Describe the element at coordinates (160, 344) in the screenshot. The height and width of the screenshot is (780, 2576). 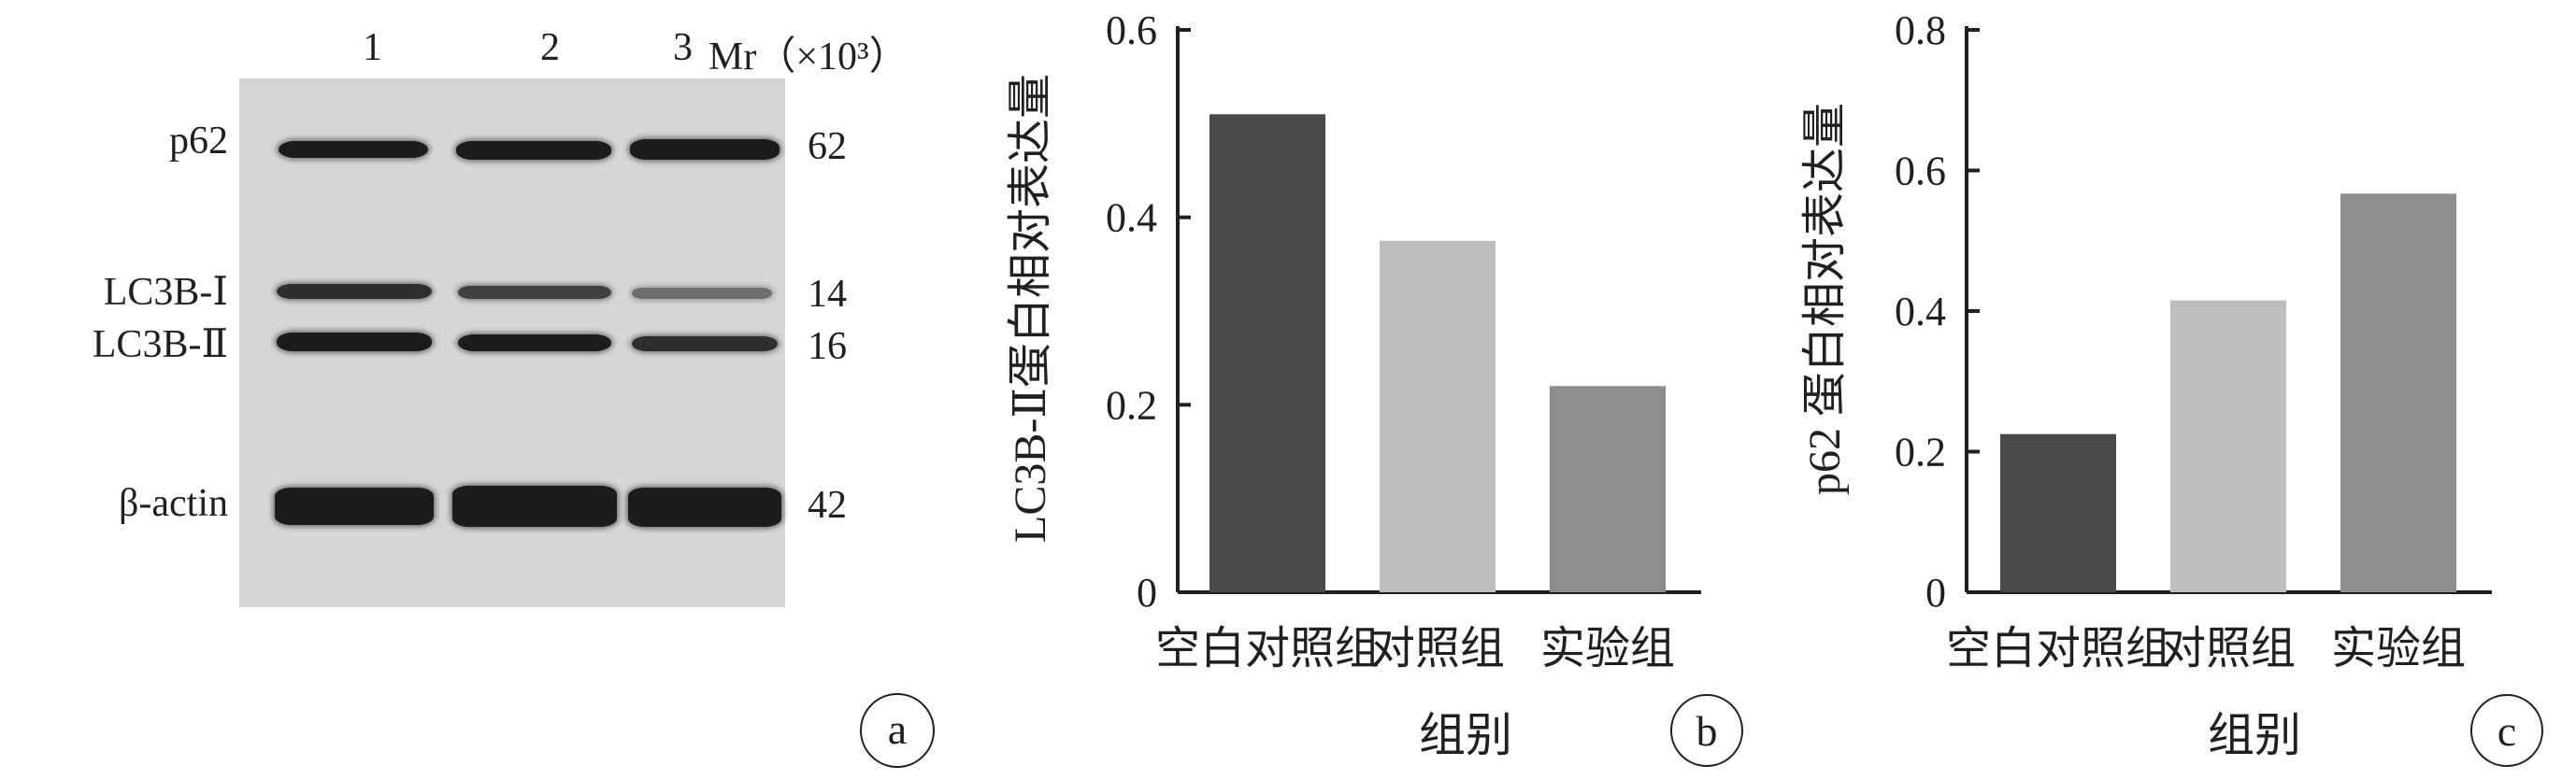
I see `row-label-lc3b-ii: LC3B-Ⅱ` at that location.